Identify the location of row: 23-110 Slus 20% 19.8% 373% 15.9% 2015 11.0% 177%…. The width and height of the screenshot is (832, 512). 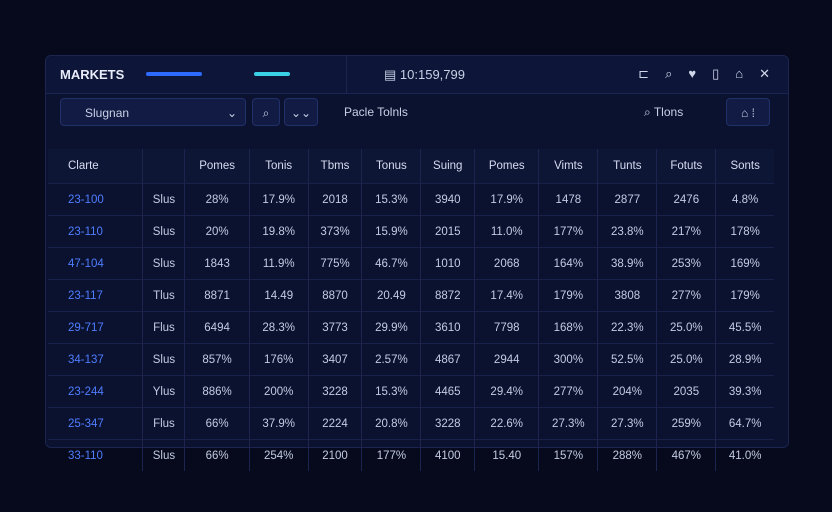
(411, 231).